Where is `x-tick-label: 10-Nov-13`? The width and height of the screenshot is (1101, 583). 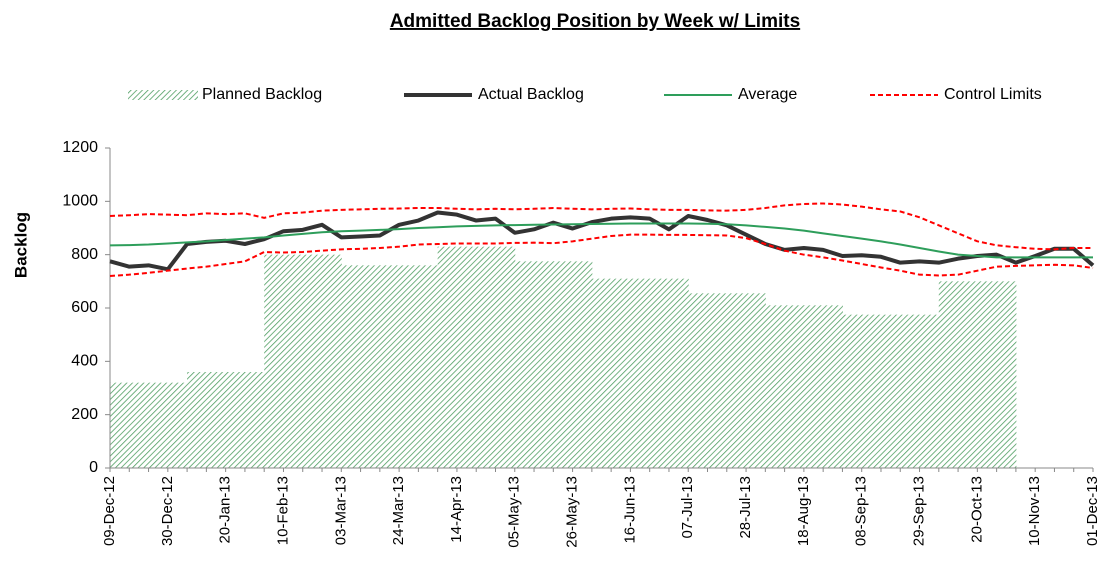 x-tick-label: 10-Nov-13 is located at coordinates (1034, 511).